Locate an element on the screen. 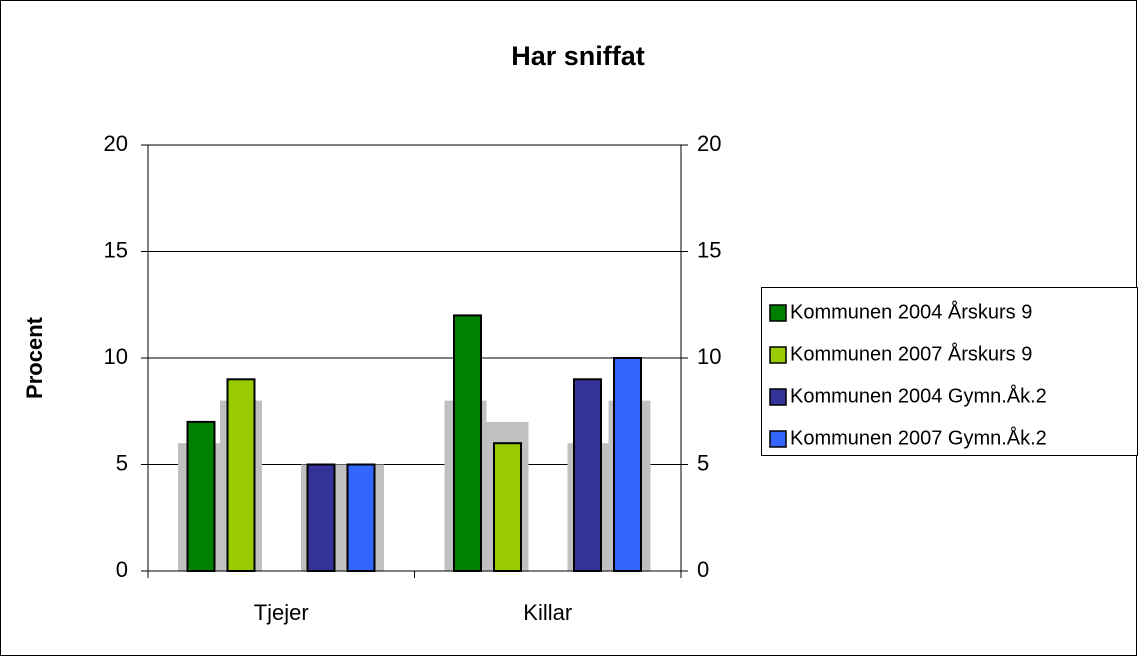  y2-tick-label: 20 is located at coordinates (709, 143).